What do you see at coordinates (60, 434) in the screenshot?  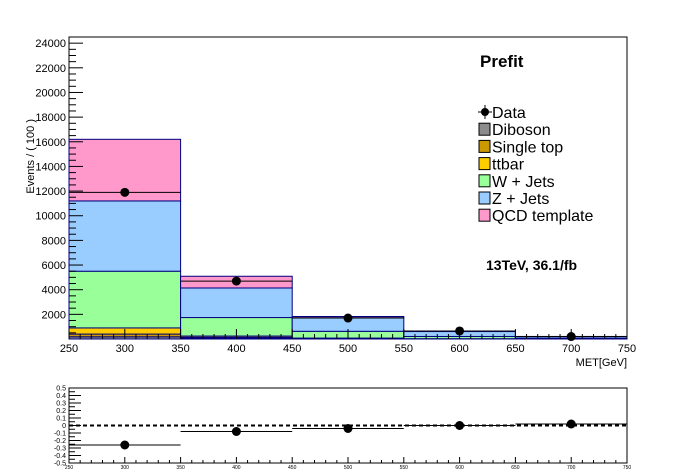 I see `ratio-y-tick-label-4: -0.1` at bounding box center [60, 434].